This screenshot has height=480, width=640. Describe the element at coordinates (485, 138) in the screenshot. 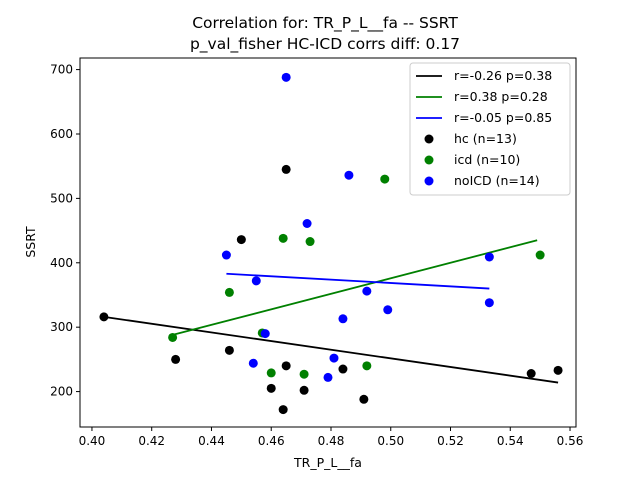

I see `legend-label-hc: hc (n=13)` at that location.